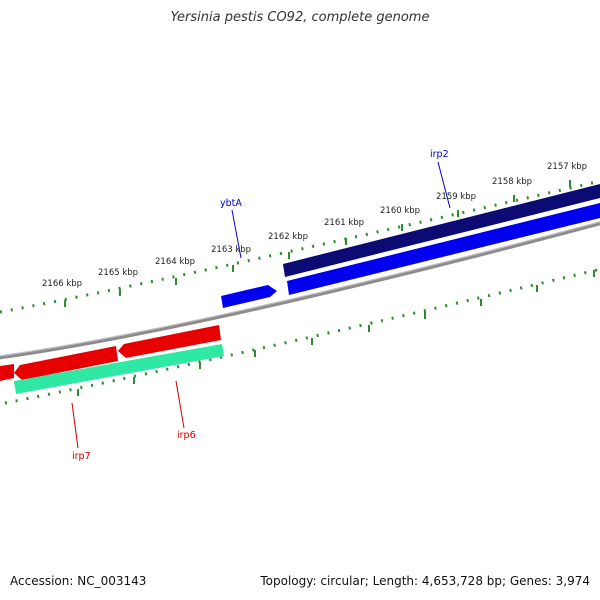  What do you see at coordinates (444, 185) in the screenshot?
I see `irp2-leader-line` at bounding box center [444, 185].